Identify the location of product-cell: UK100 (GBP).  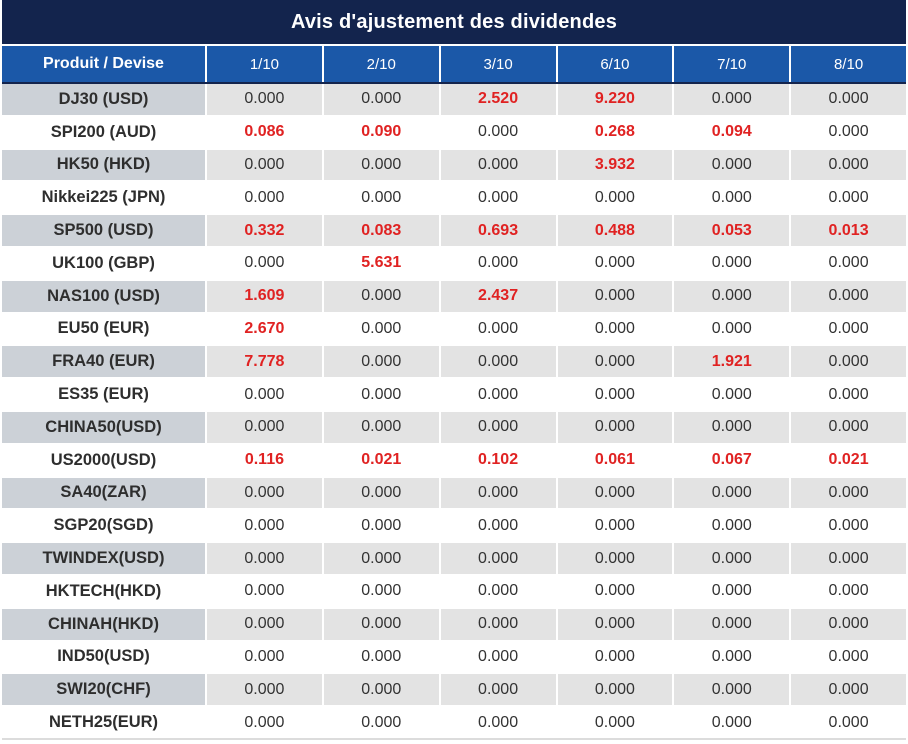
(103, 263).